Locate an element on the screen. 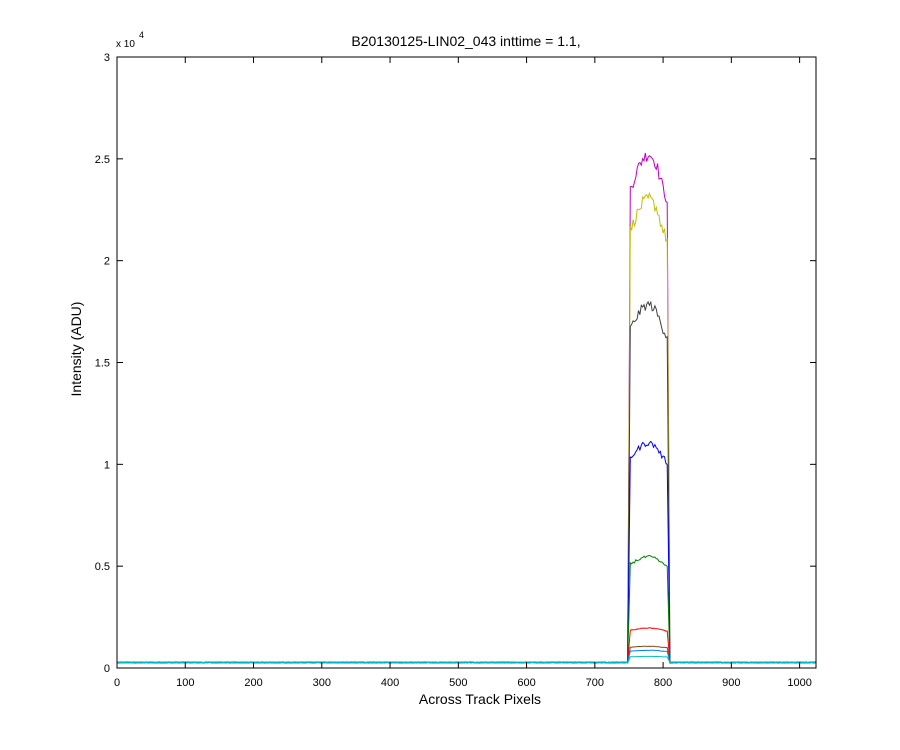  chart-title: B20130125-LIN02_043 inttime = 1.1, is located at coordinates (465, 41).